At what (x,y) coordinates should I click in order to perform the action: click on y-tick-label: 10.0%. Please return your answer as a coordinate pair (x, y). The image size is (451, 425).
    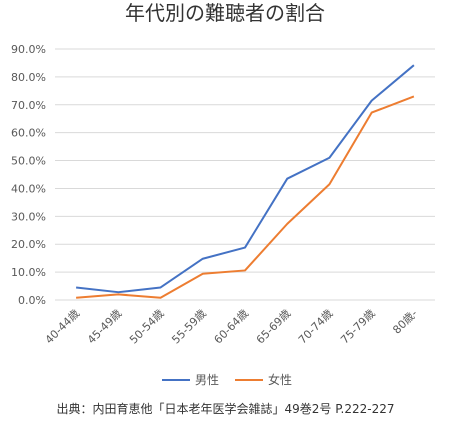
    Looking at the image, I should click on (28, 272).